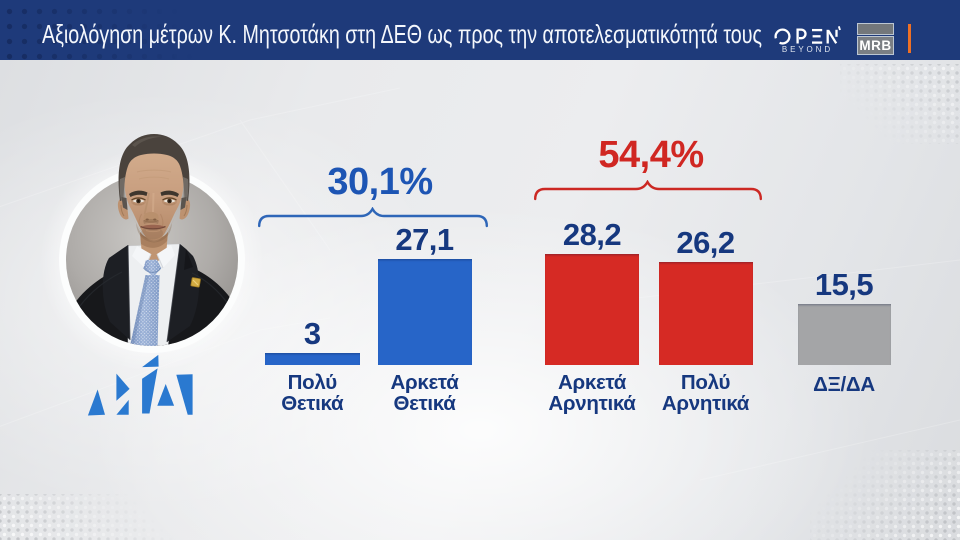 This screenshot has width=960, height=540. I want to click on header-orange-divider, so click(909, 38).